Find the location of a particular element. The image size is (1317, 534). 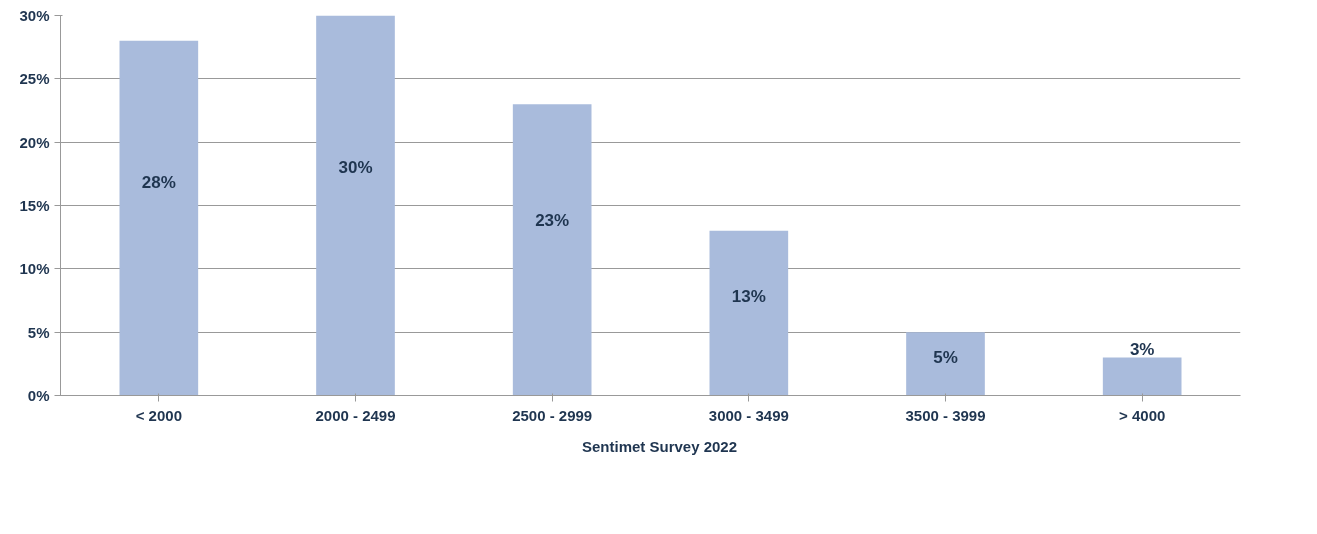

y-tick-label: 0% is located at coordinates (38, 395).